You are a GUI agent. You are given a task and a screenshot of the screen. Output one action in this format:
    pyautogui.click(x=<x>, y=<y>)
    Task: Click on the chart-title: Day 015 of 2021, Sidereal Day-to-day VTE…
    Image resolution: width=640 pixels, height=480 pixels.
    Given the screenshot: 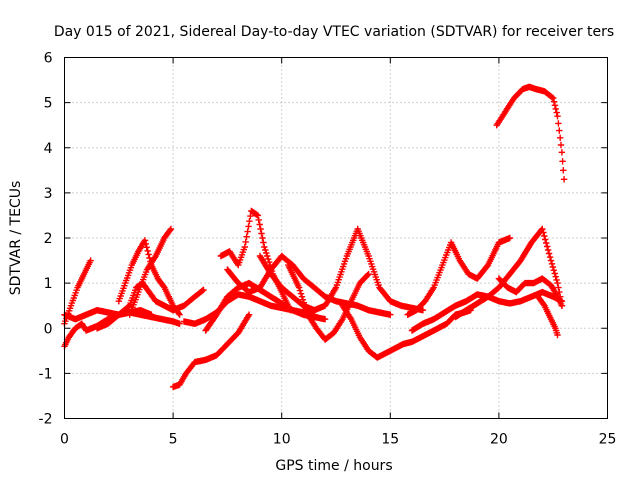 What is the action you would take?
    pyautogui.click(x=334, y=32)
    